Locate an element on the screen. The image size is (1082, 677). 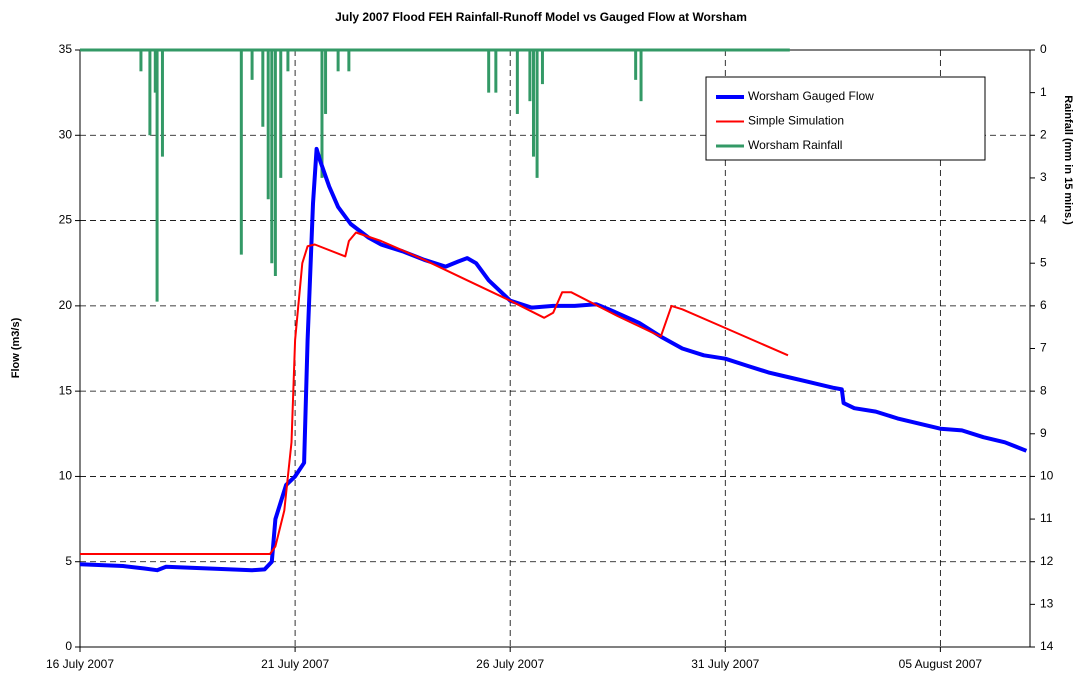
x-tick-label: 31 July 2007 is located at coordinates (725, 664).